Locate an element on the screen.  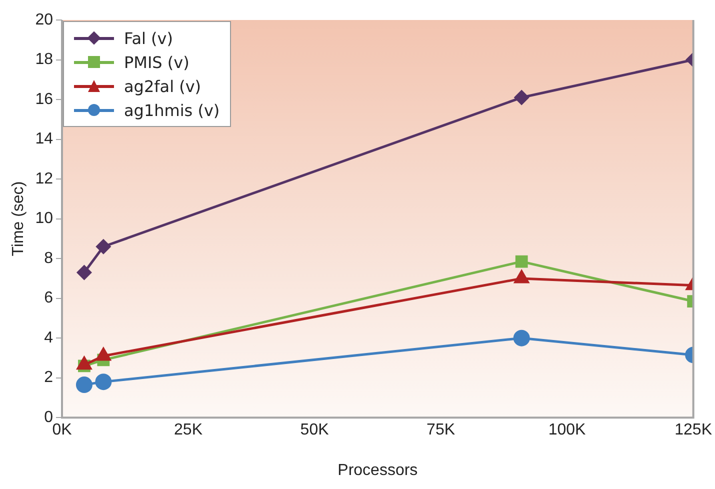
y-tick-label: 10 is located at coordinates (44, 219).